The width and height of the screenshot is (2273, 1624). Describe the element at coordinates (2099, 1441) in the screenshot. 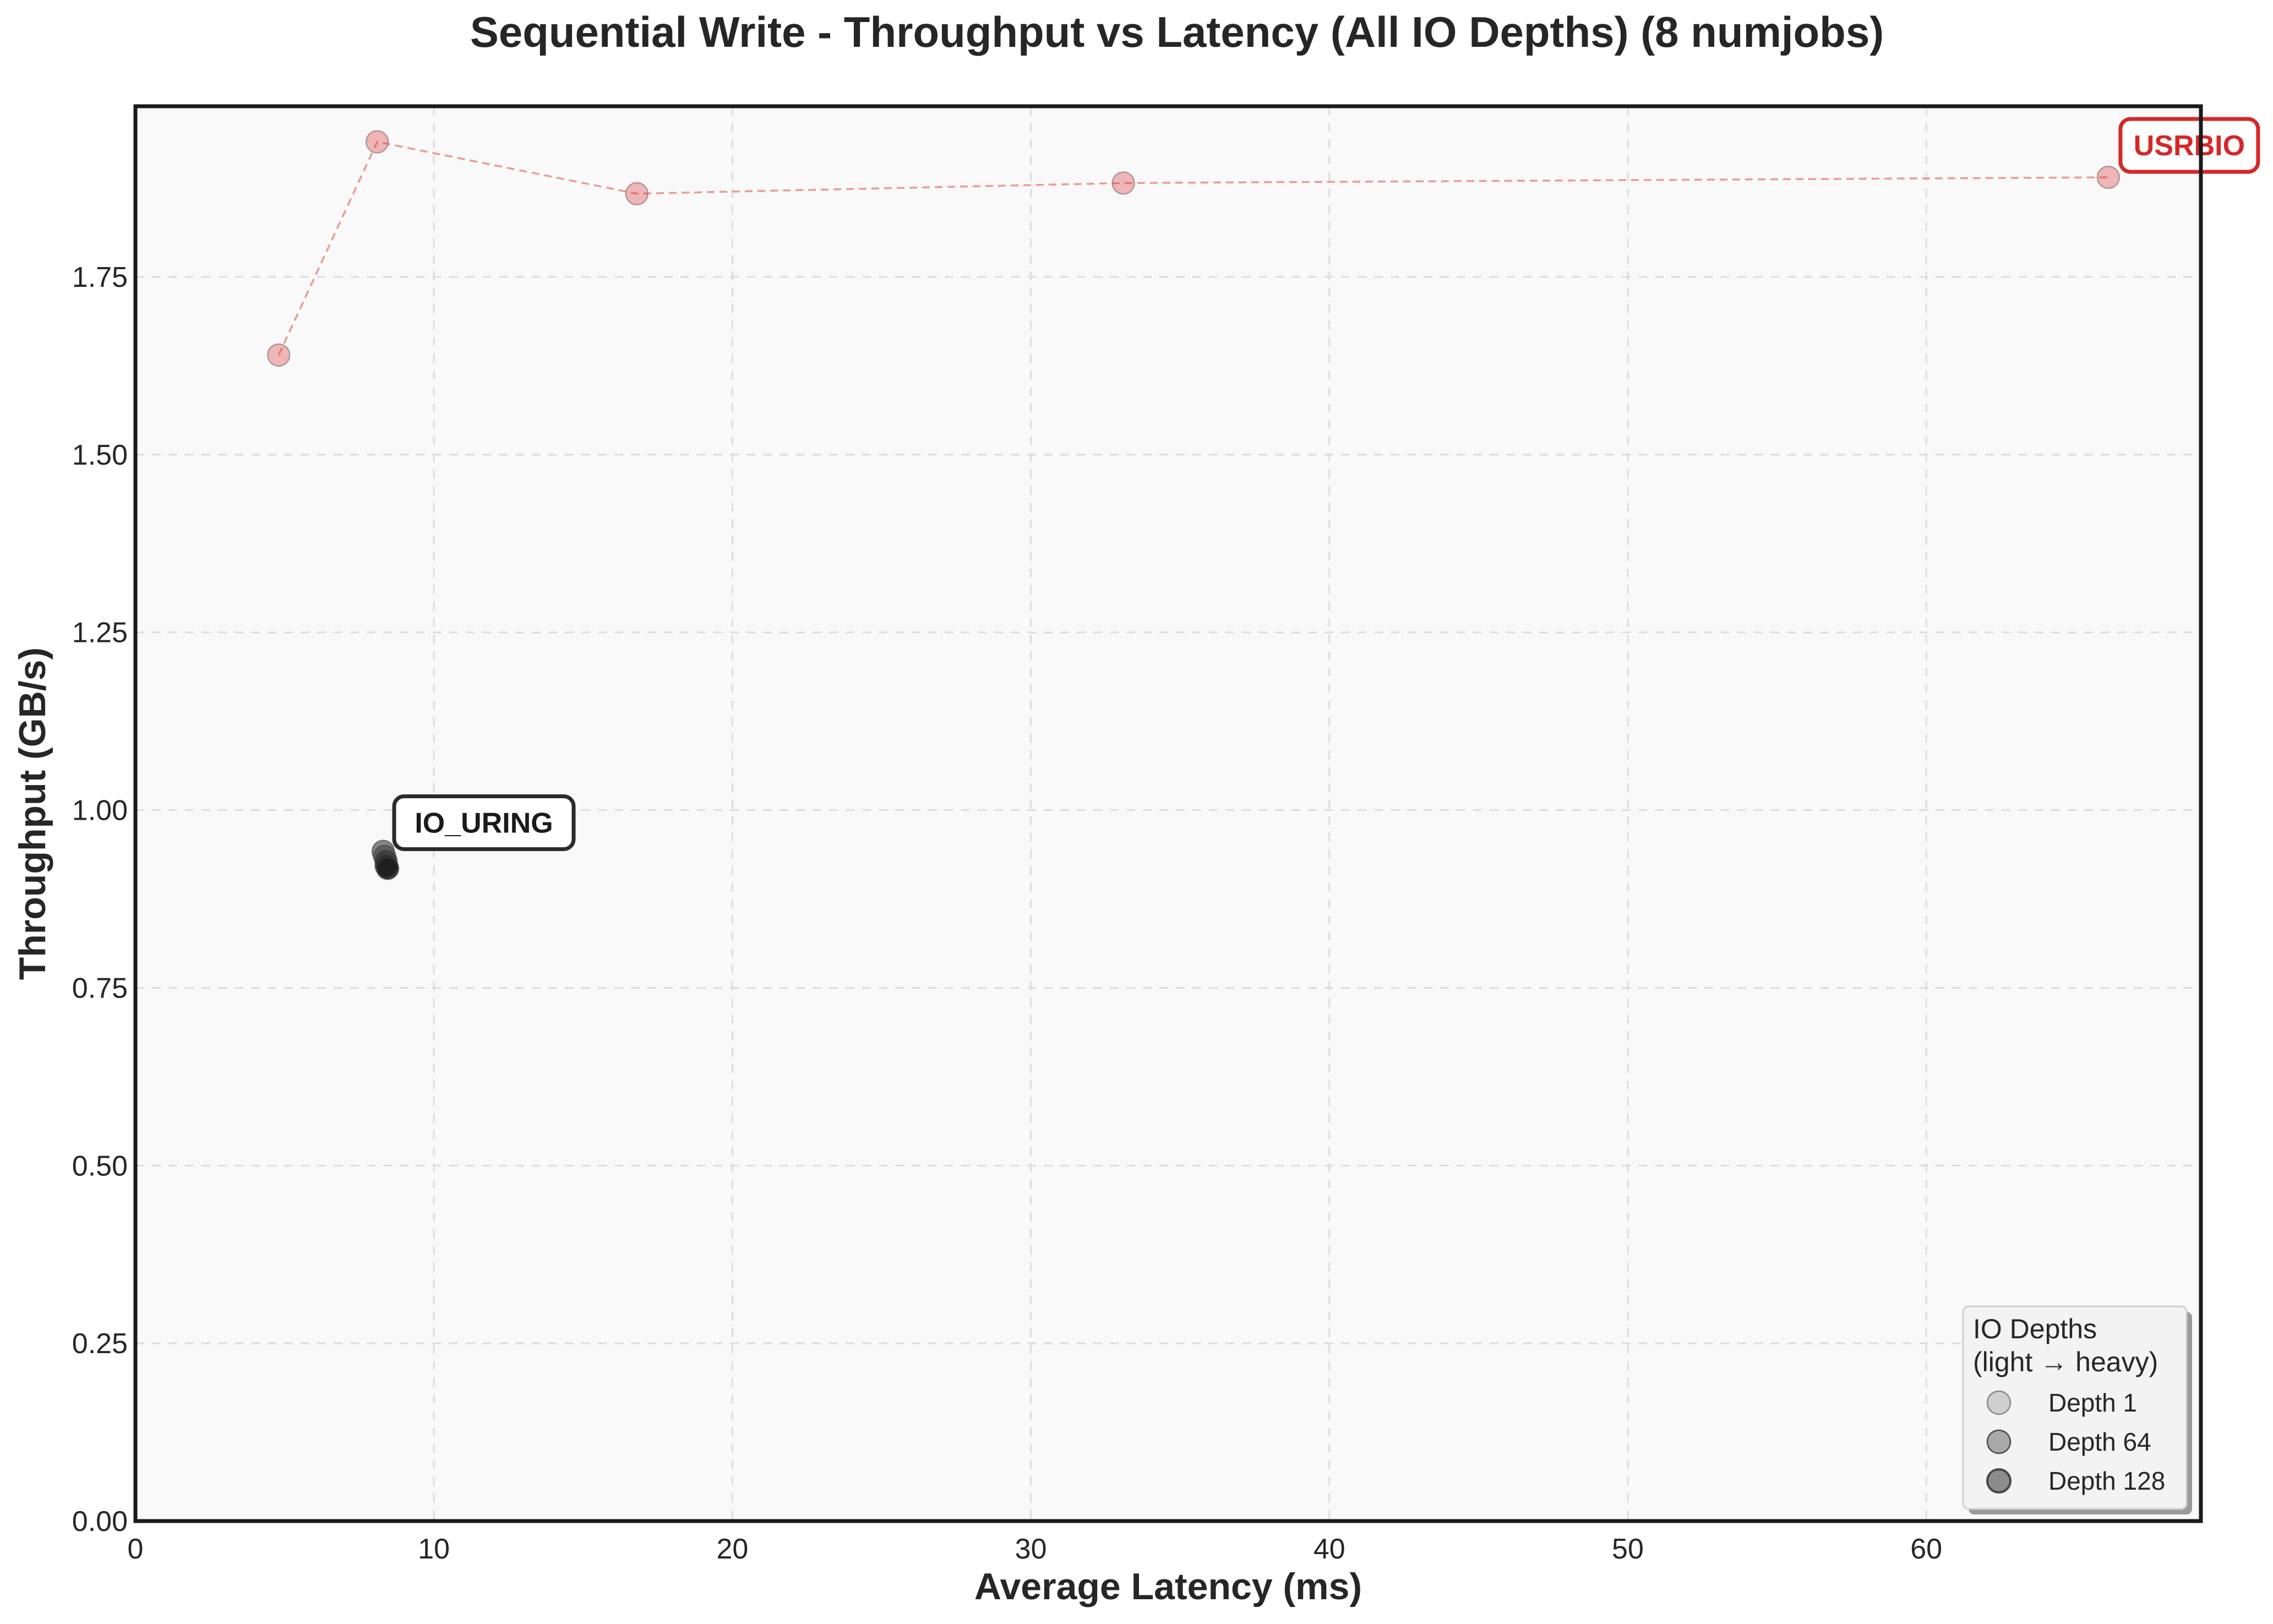

I see `legend-entry-label: Depth 64` at that location.